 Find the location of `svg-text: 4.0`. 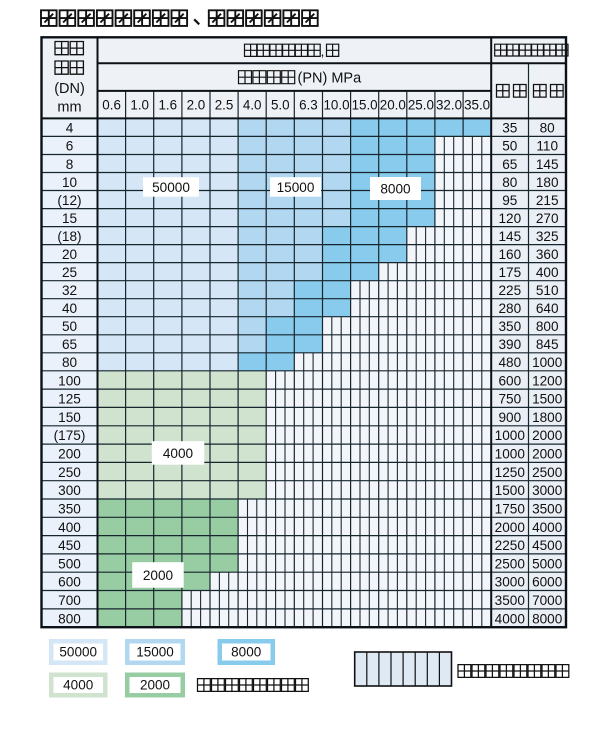

svg-text: 4.0 is located at coordinates (252, 104).